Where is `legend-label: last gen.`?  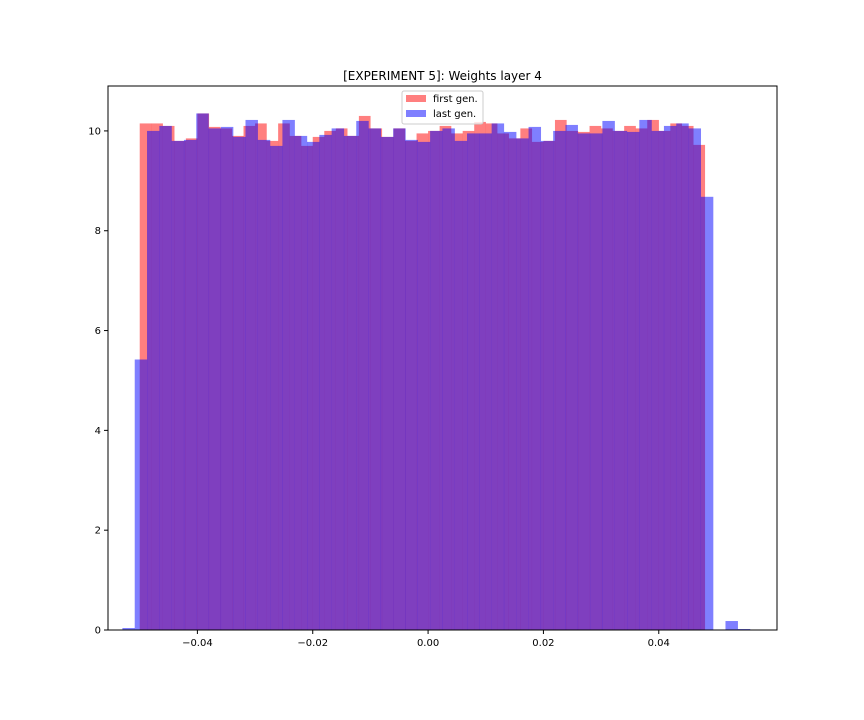 legend-label: last gen. is located at coordinates (454, 114).